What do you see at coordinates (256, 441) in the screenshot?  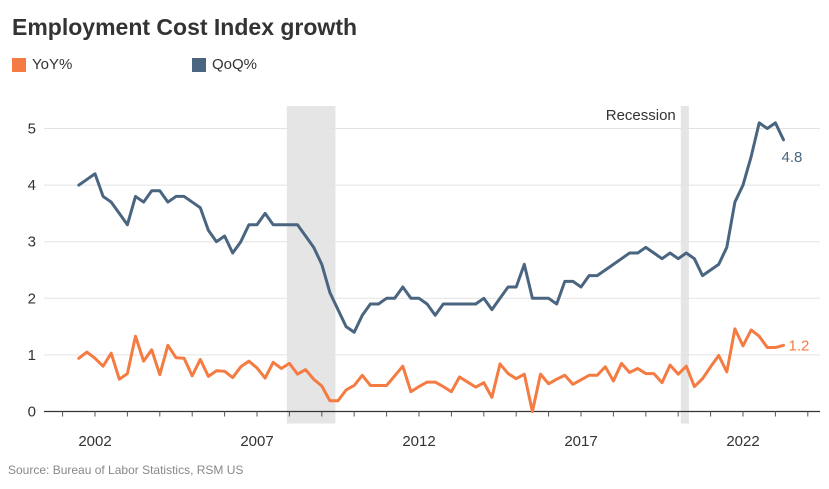 I see `x-tick-label: 2007` at bounding box center [256, 441].